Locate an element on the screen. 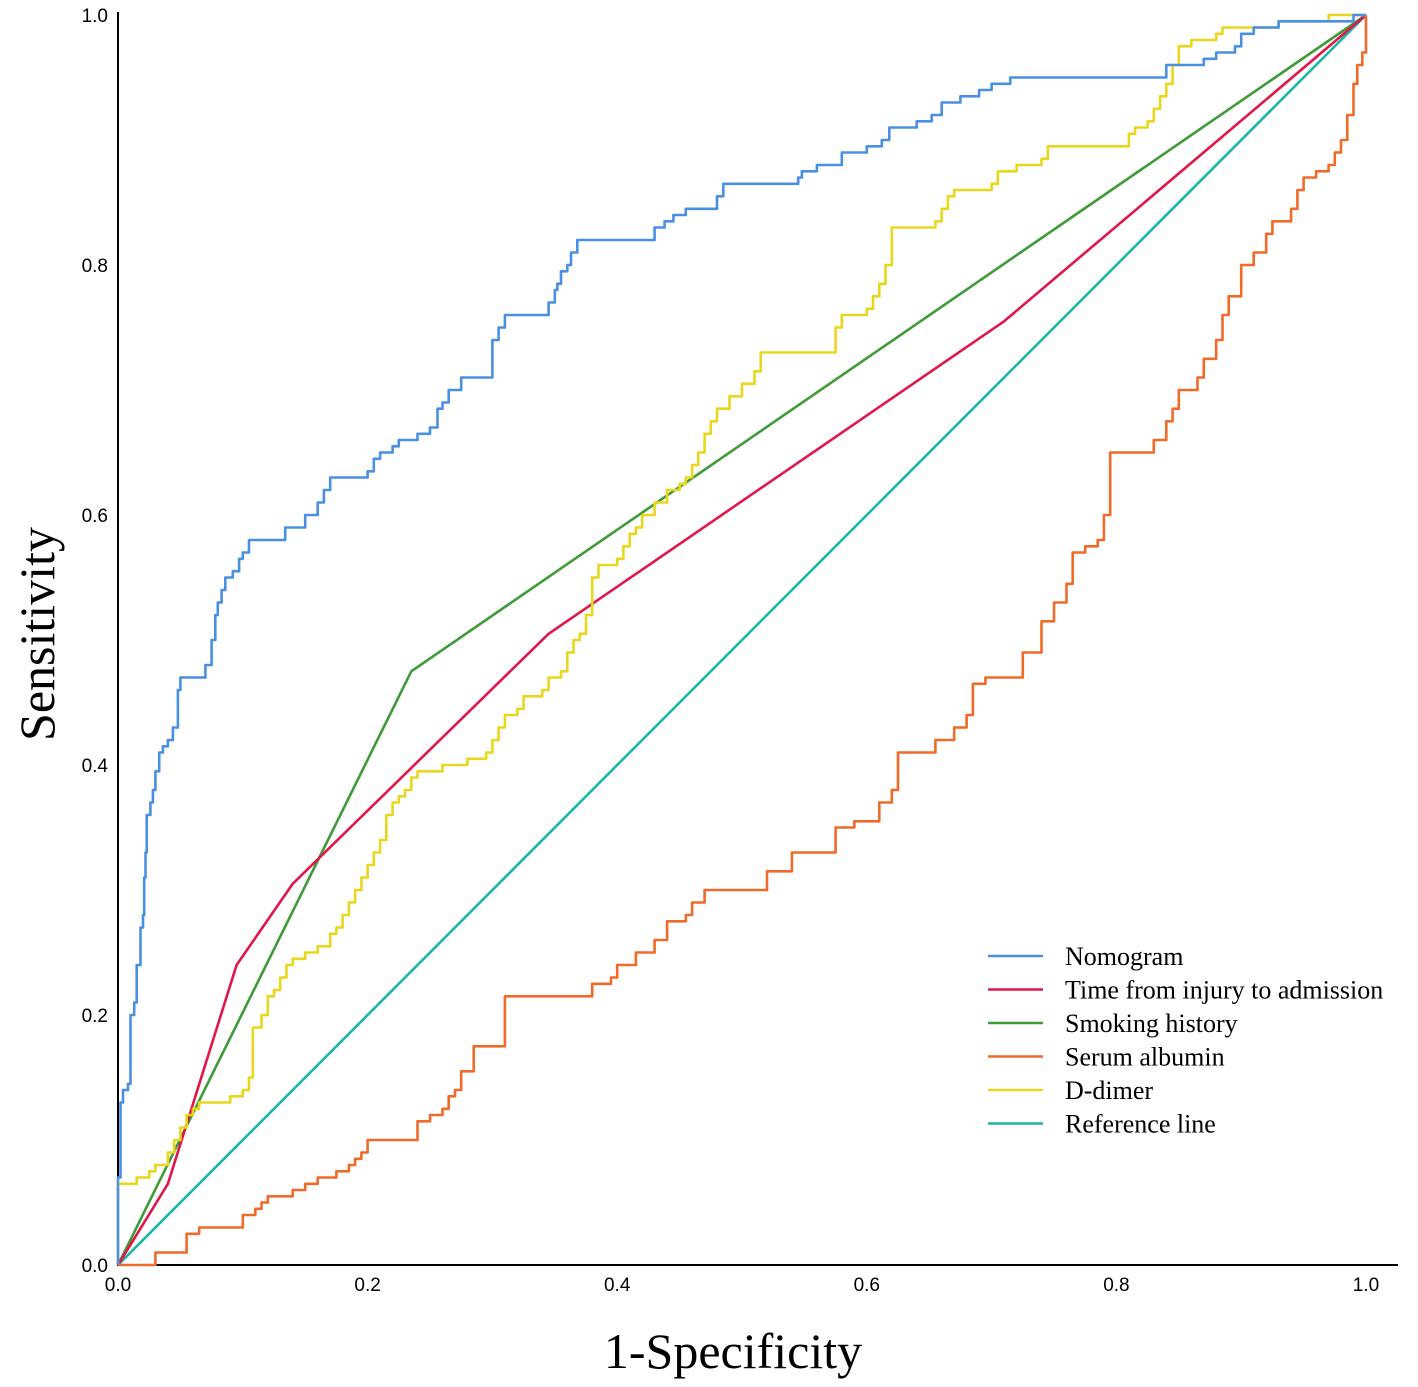  x-tick-label-5: 1.0 is located at coordinates (1366, 1285).